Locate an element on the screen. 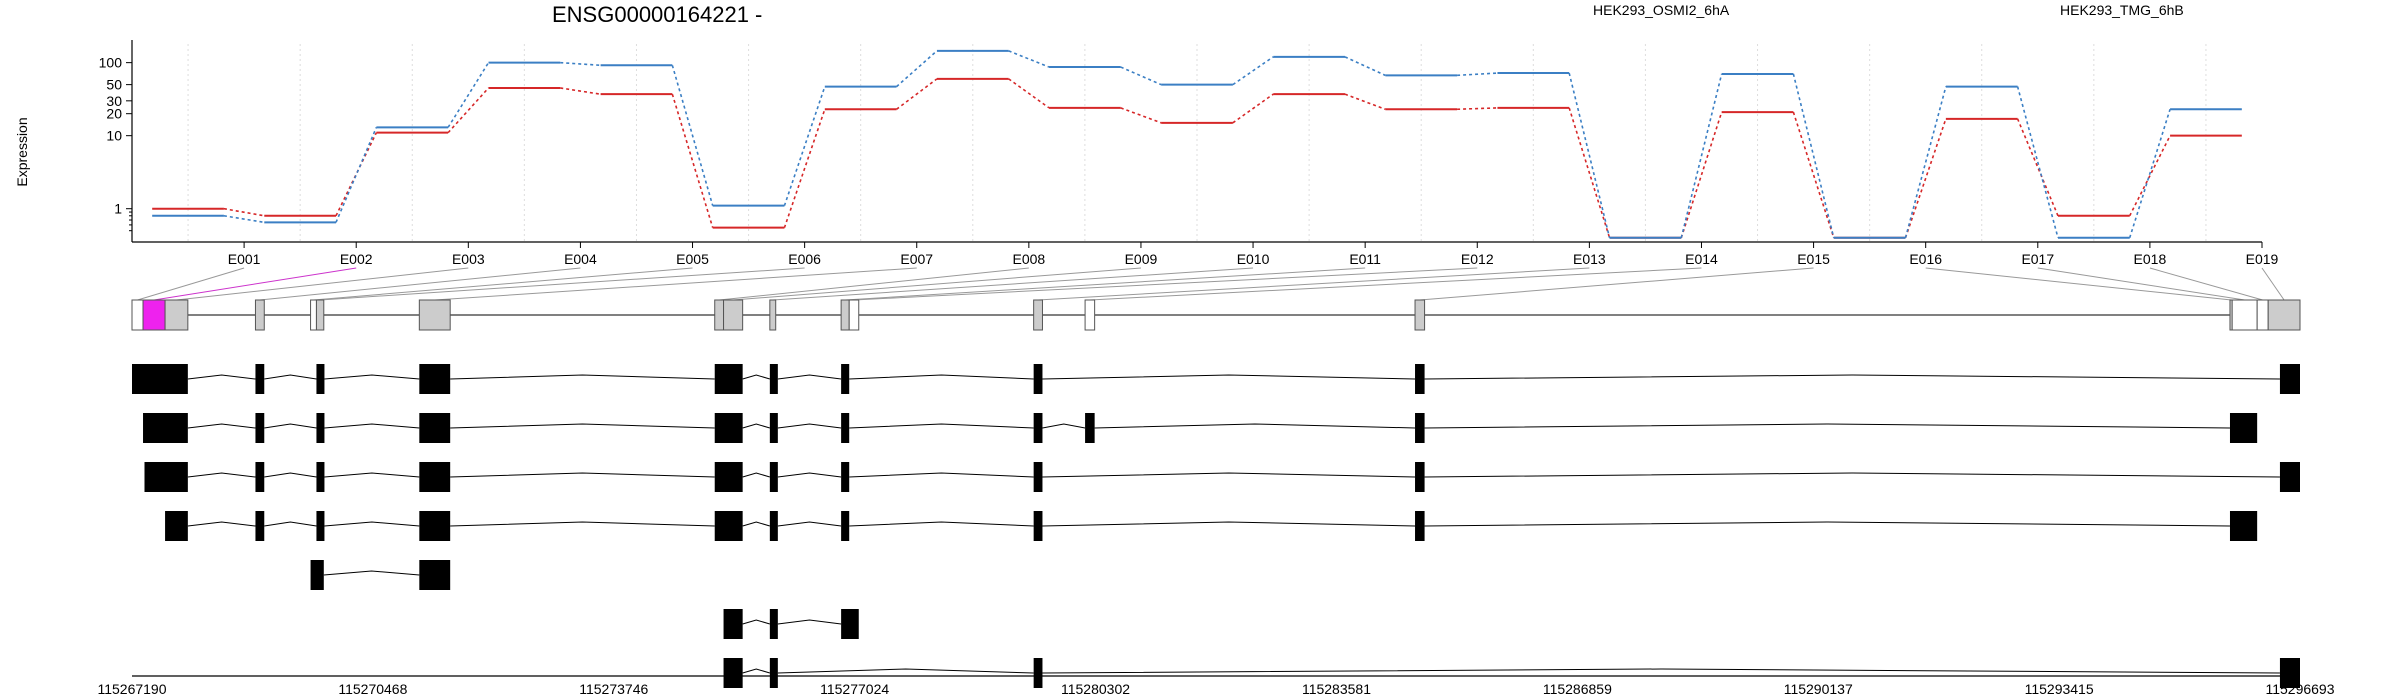  x-tick-label: E010 is located at coordinates (1253, 259).